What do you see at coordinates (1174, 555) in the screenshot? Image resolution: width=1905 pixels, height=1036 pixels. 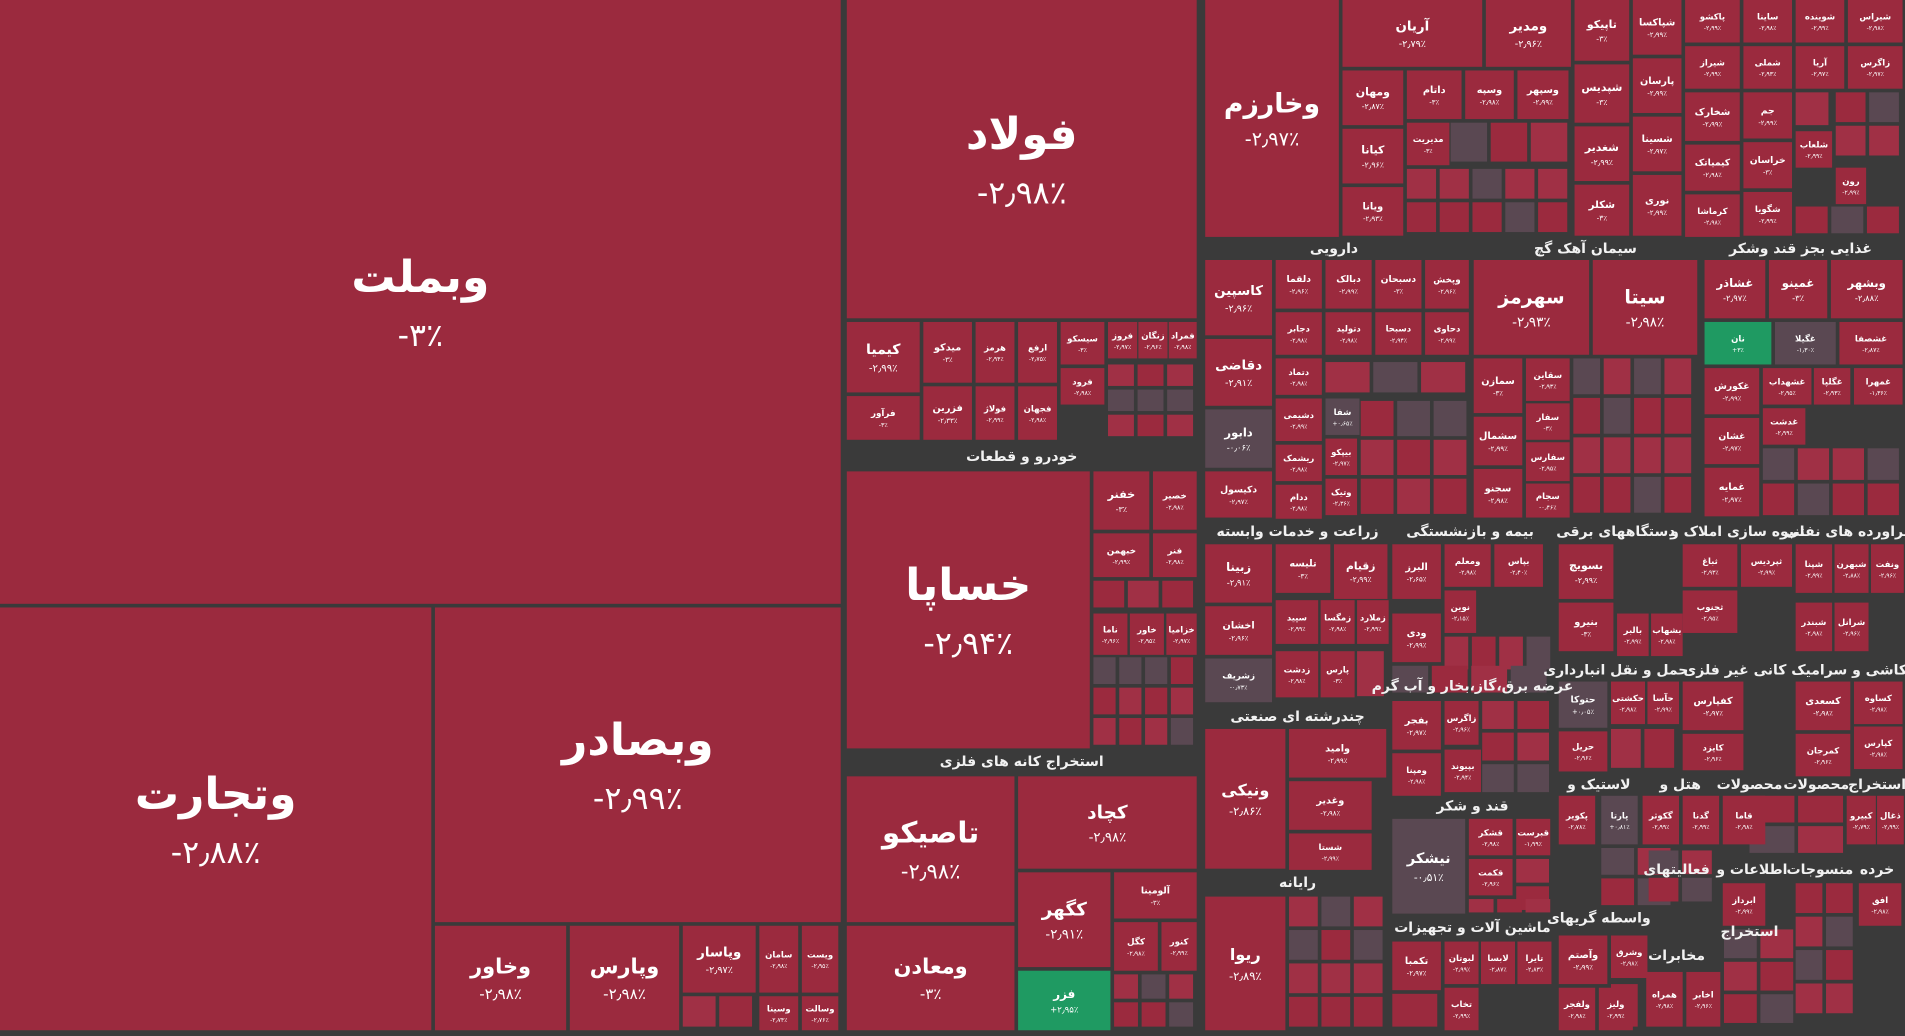 I see `stock-tile: فنر -۲٫۹۸٪` at bounding box center [1174, 555].